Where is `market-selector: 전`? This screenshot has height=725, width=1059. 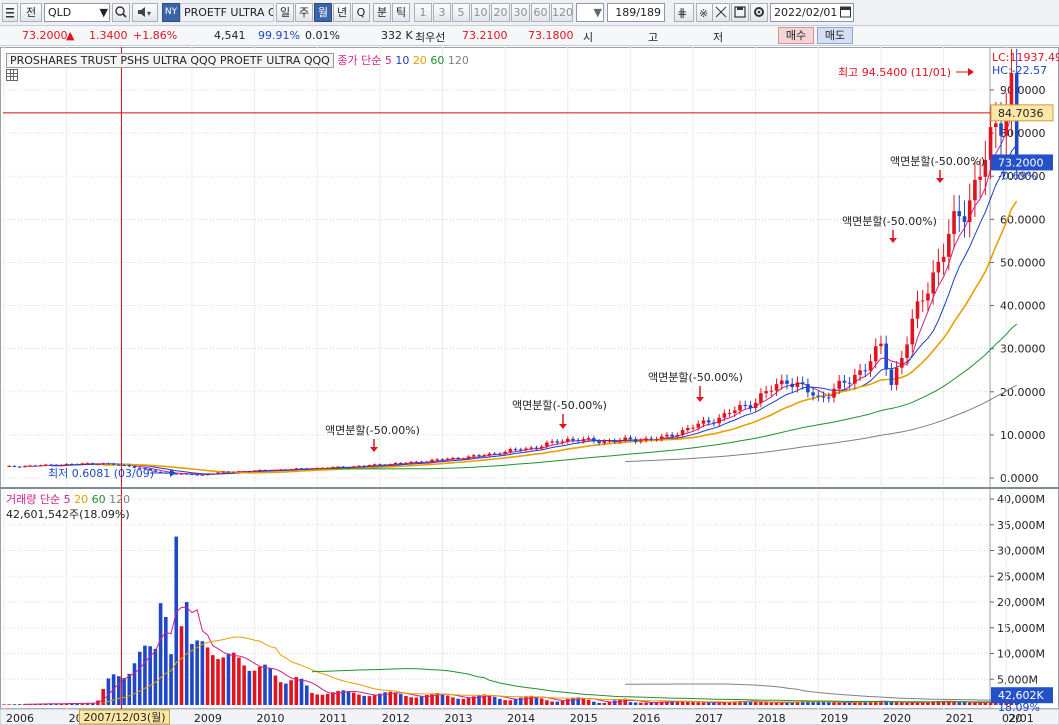 market-selector: 전 is located at coordinates (31, 12).